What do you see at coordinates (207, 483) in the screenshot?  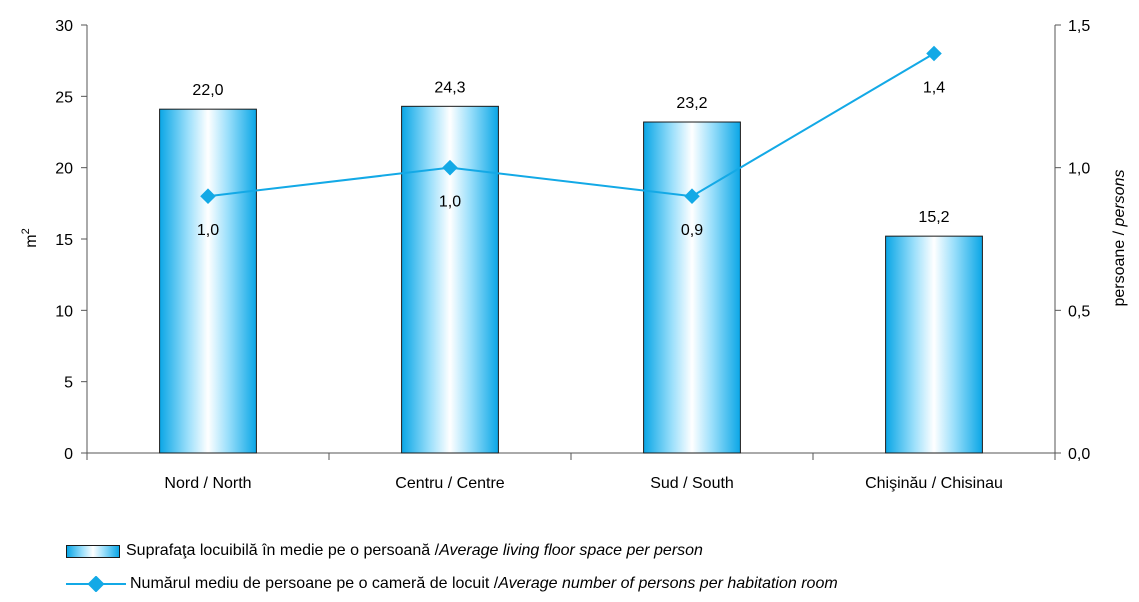 I see `x-tick-label: Nord / North` at bounding box center [207, 483].